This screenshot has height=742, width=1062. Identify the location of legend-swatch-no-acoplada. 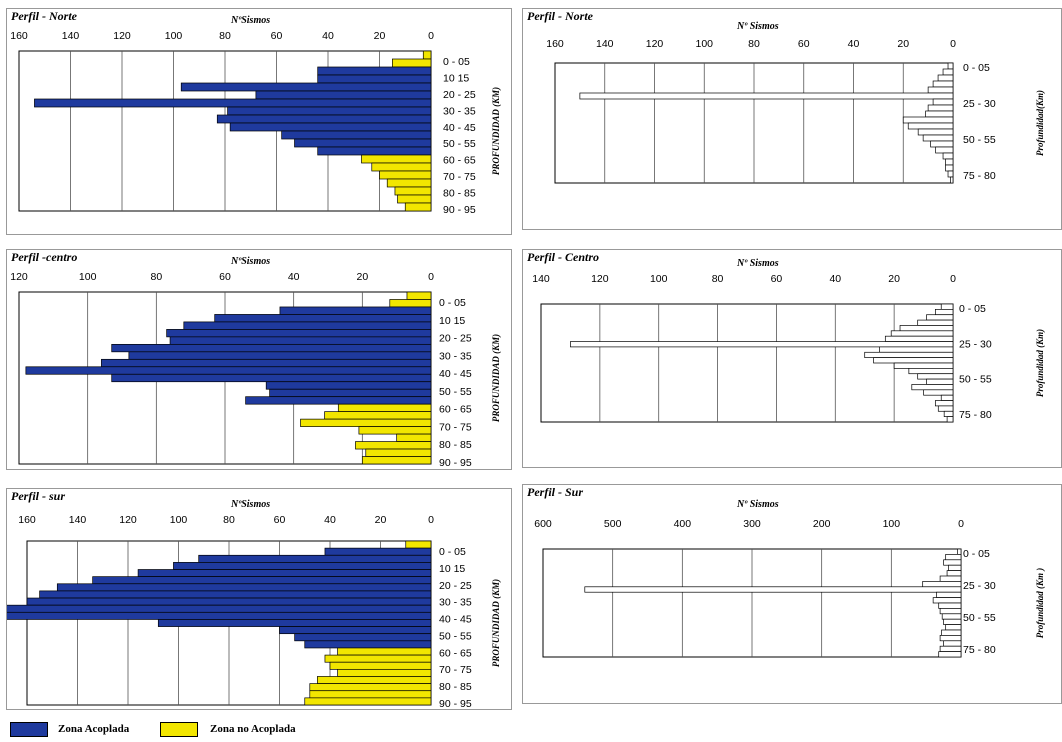
(179, 729).